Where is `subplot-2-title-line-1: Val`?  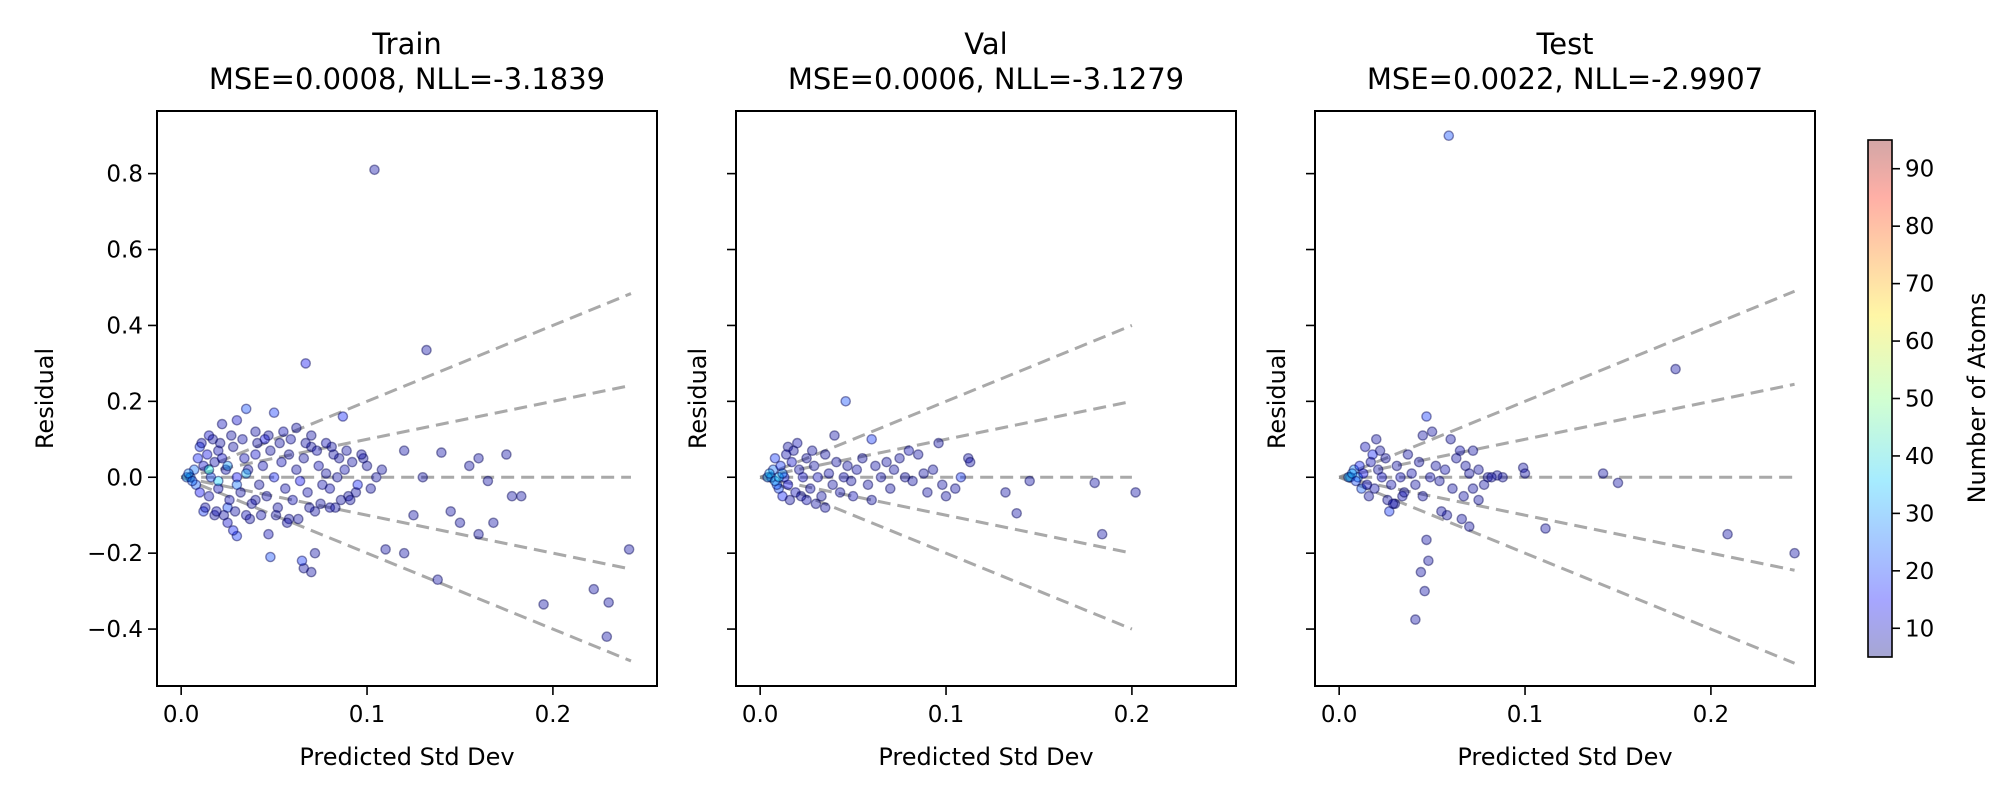
subplot-2-title-line-1: Val is located at coordinates (985, 44).